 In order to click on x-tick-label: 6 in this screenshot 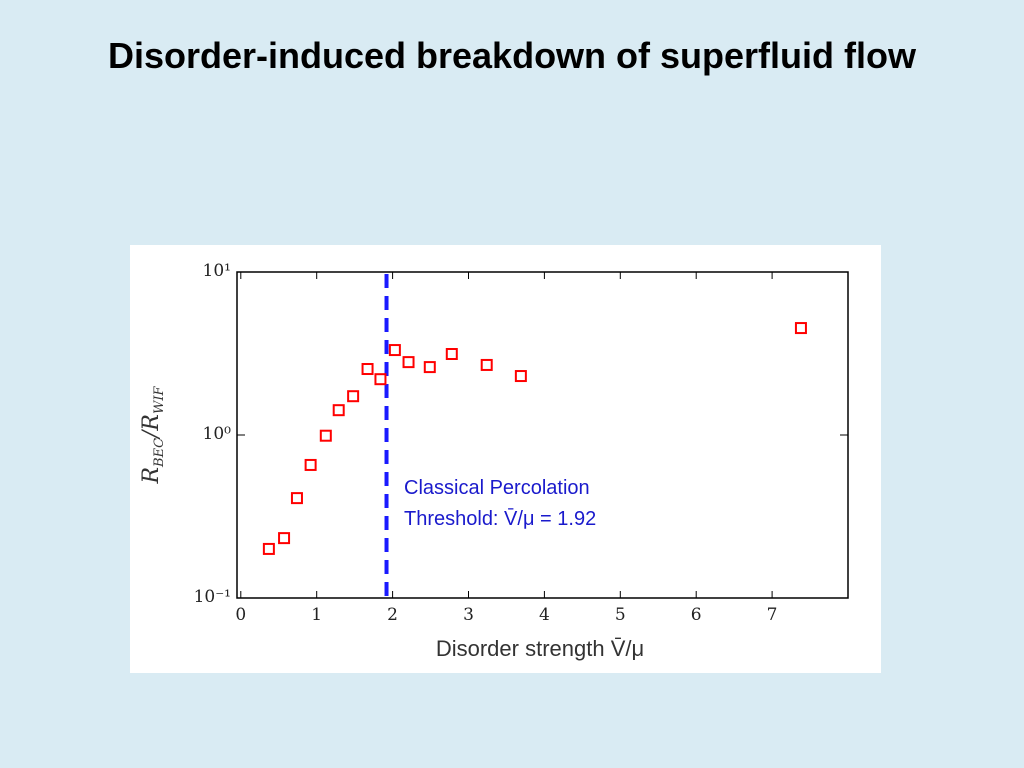, I will do `click(696, 615)`.